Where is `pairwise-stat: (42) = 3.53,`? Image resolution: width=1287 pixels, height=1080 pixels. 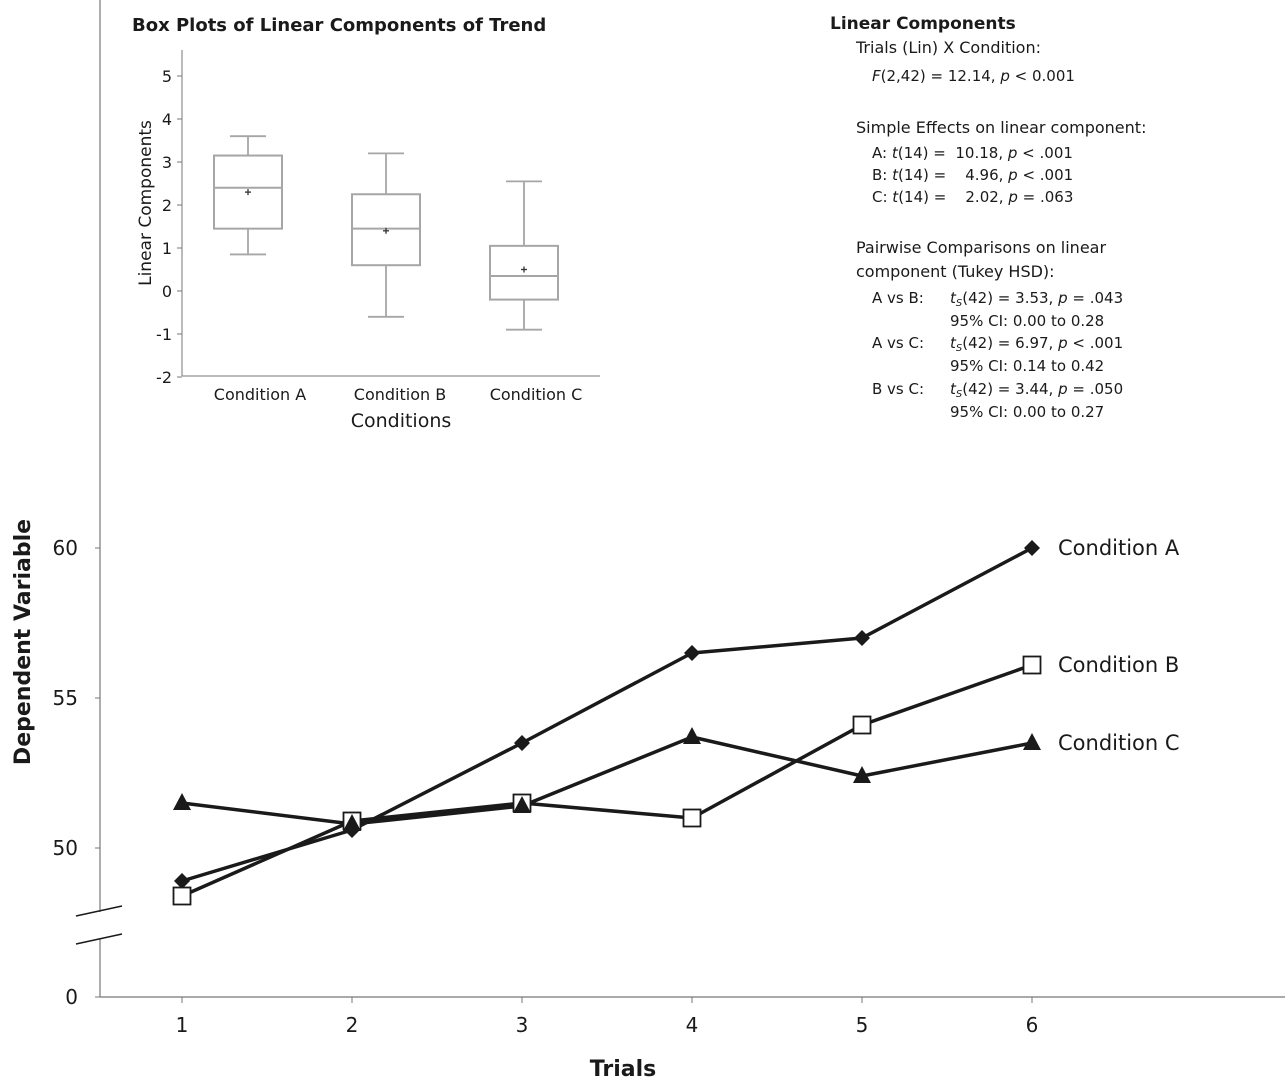 pairwise-stat: (42) = 3.53, is located at coordinates (1010, 298).